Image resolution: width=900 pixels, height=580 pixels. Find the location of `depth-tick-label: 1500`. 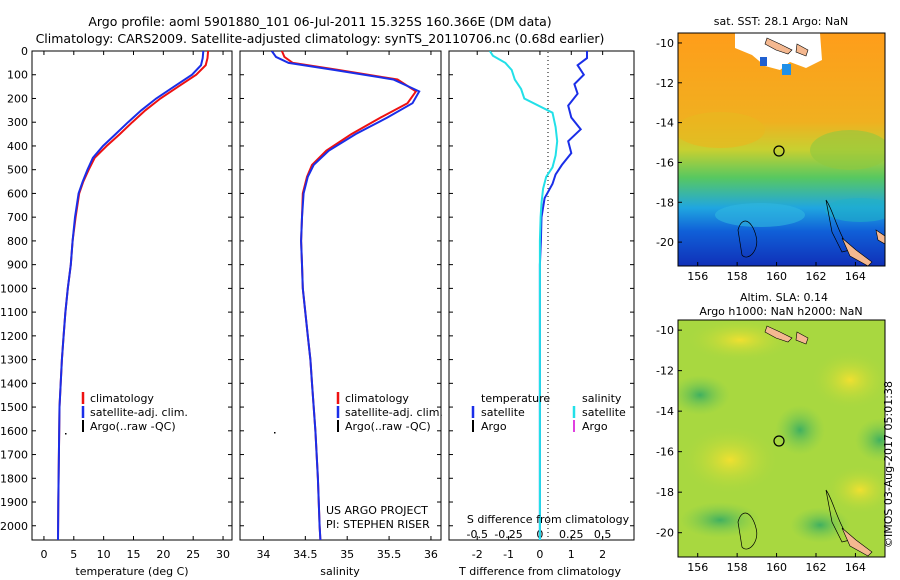

depth-tick-label: 1500 is located at coordinates (14, 407).